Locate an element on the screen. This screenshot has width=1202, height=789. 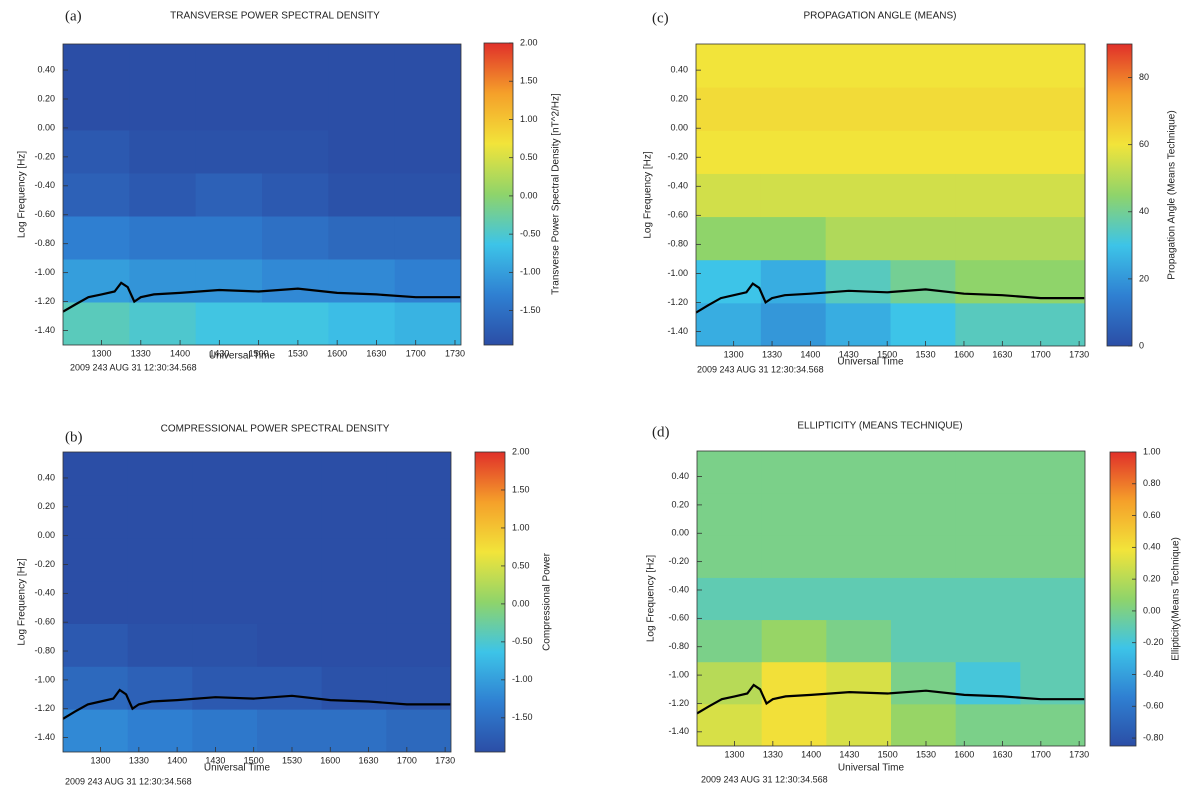
colorbar-tick-label: 0.80 is located at coordinates (1152, 483).